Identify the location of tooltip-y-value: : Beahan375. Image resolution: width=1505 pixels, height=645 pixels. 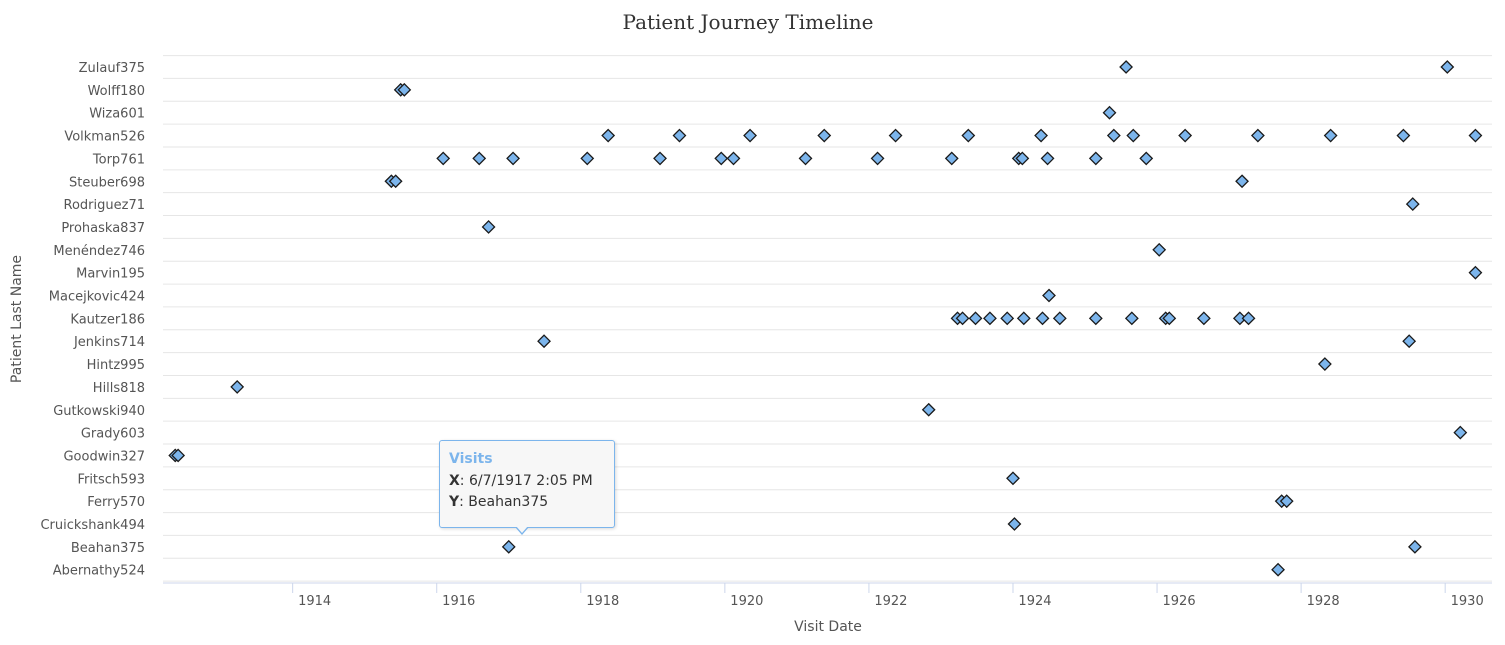
(504, 502).